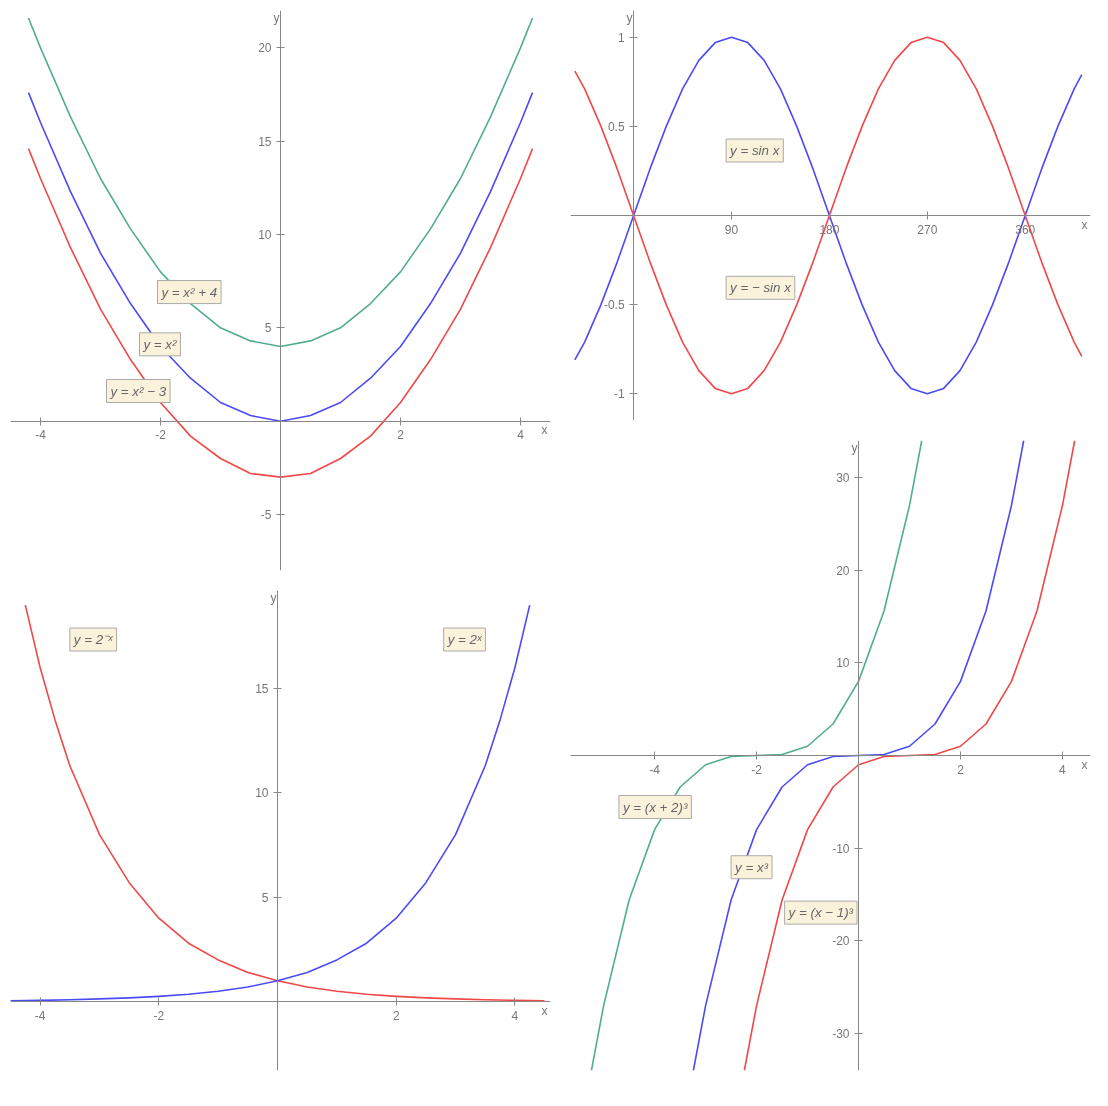 This screenshot has width=1108, height=1106. Describe the element at coordinates (927, 229) in the screenshot. I see `x-tick-label: 270` at that location.